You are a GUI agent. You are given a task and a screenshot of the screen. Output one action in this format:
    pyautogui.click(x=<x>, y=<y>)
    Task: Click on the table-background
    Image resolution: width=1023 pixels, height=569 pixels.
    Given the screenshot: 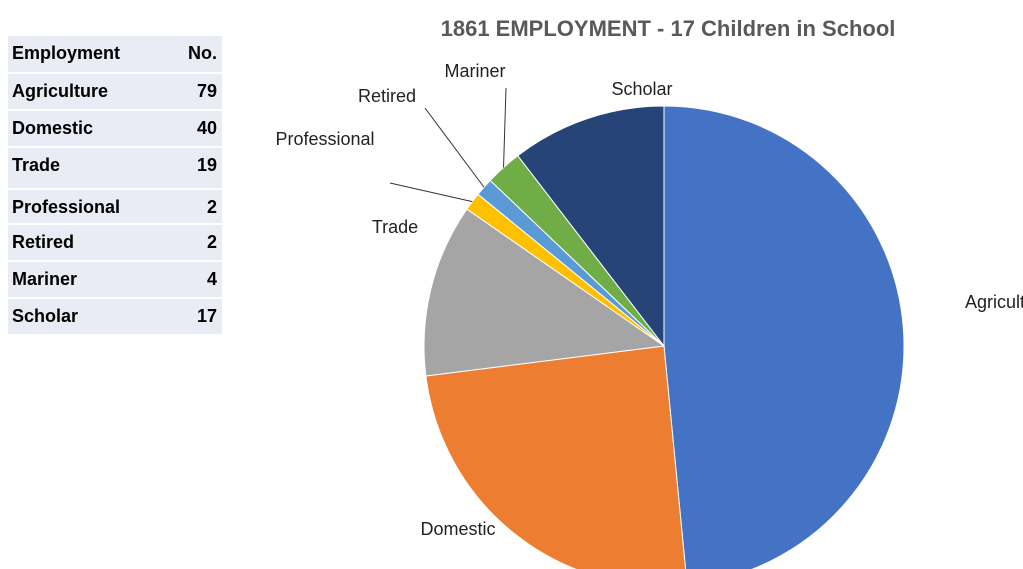 What is the action you would take?
    pyautogui.click(x=115, y=185)
    